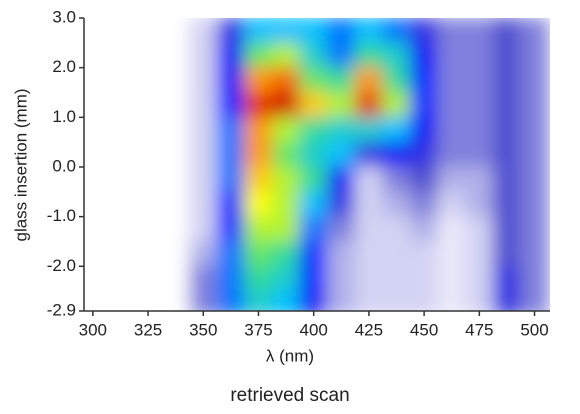 This screenshot has height=414, width=580. I want to click on x-tick-label: 300, so click(93, 329).